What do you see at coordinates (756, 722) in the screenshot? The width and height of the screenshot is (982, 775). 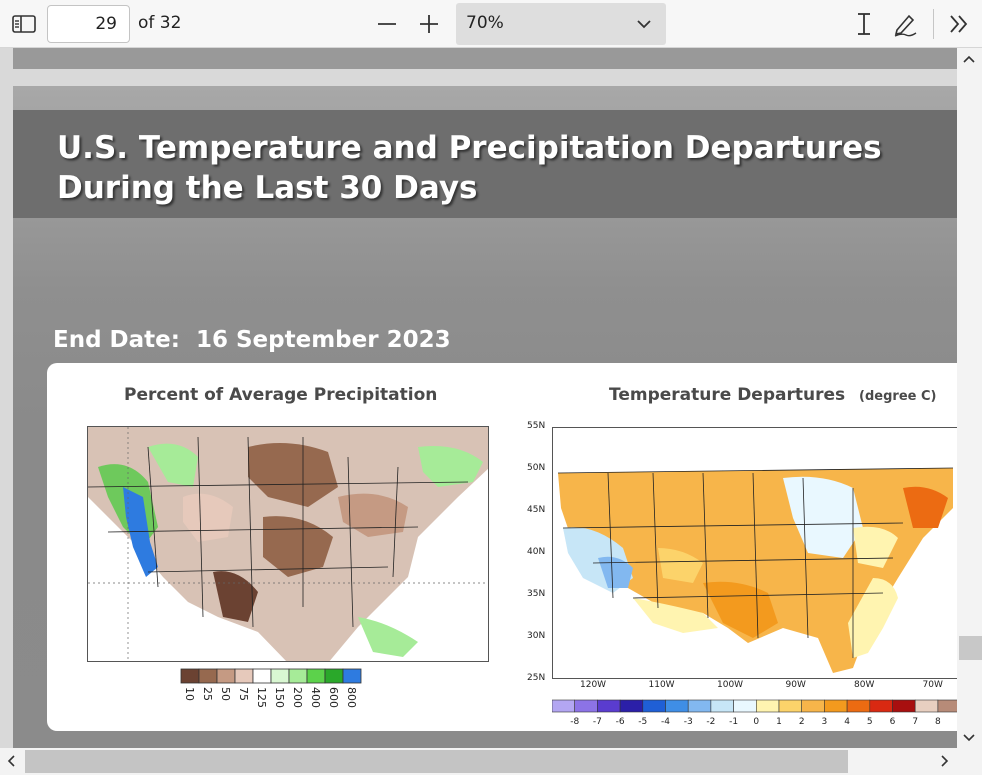 I see `temp-legend-label: 0` at bounding box center [756, 722].